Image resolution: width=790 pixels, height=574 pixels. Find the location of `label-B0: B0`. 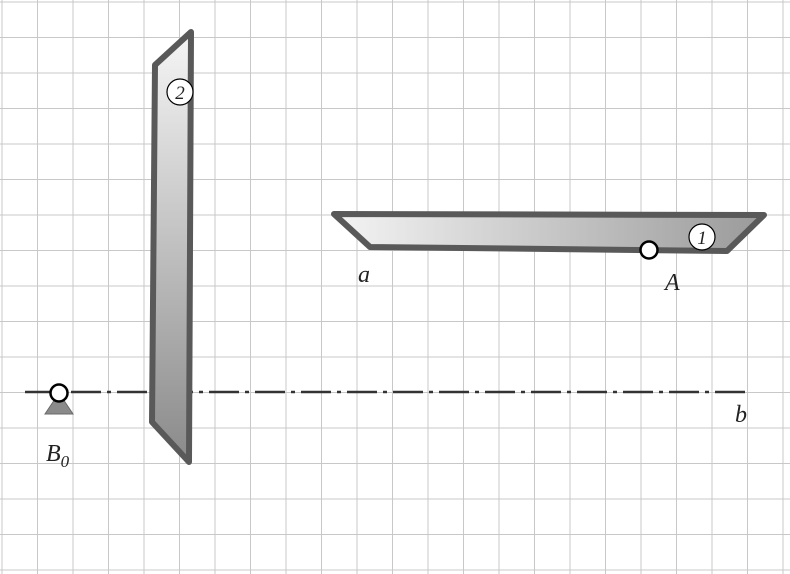

label-B0: B0 is located at coordinates (58, 456).